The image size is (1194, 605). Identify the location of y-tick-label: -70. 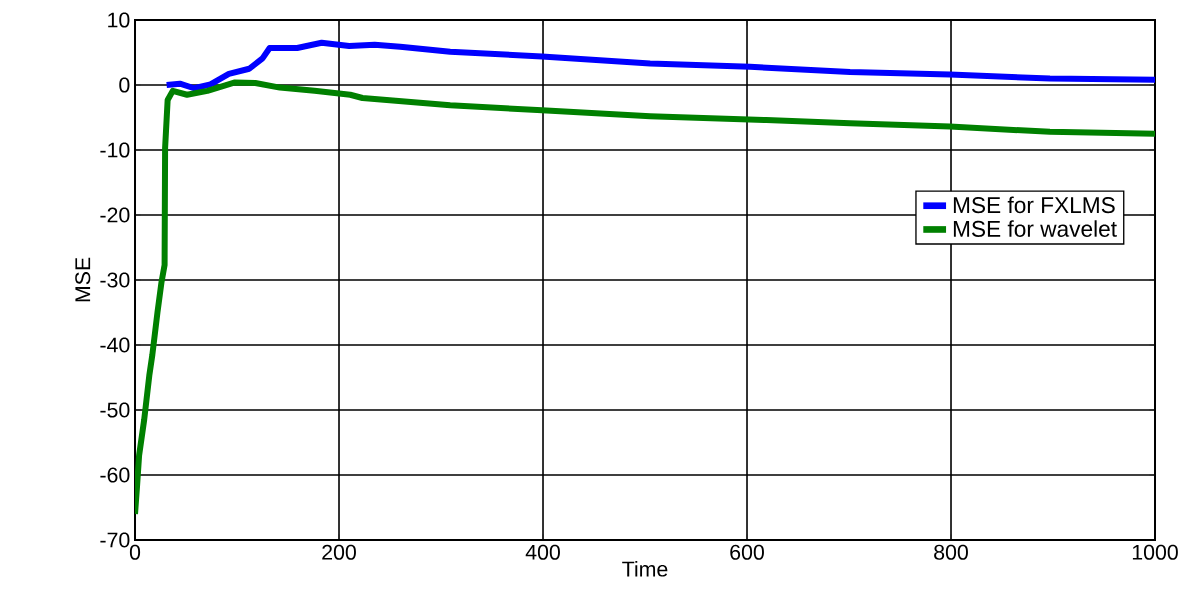
(115, 540).